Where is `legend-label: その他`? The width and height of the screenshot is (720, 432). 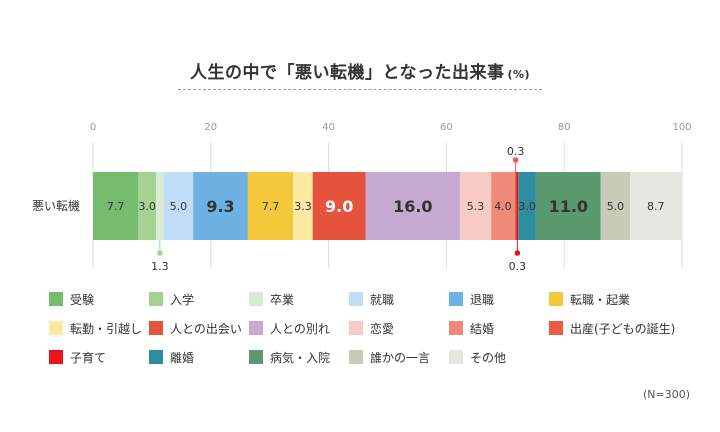 legend-label: その他 is located at coordinates (488, 357).